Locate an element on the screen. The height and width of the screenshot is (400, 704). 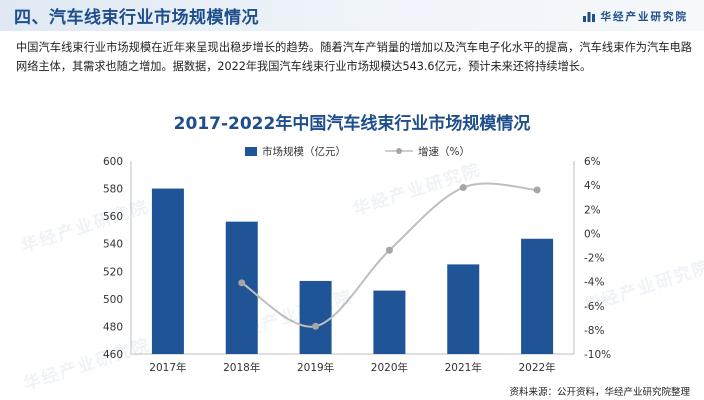
y-left-tick-label: 540 is located at coordinates (113, 245).